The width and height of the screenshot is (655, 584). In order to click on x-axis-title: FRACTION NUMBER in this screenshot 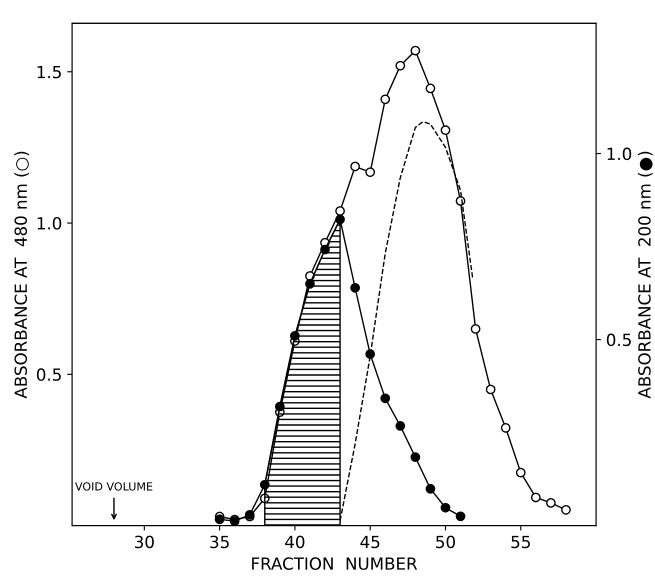, I will do `click(335, 563)`.